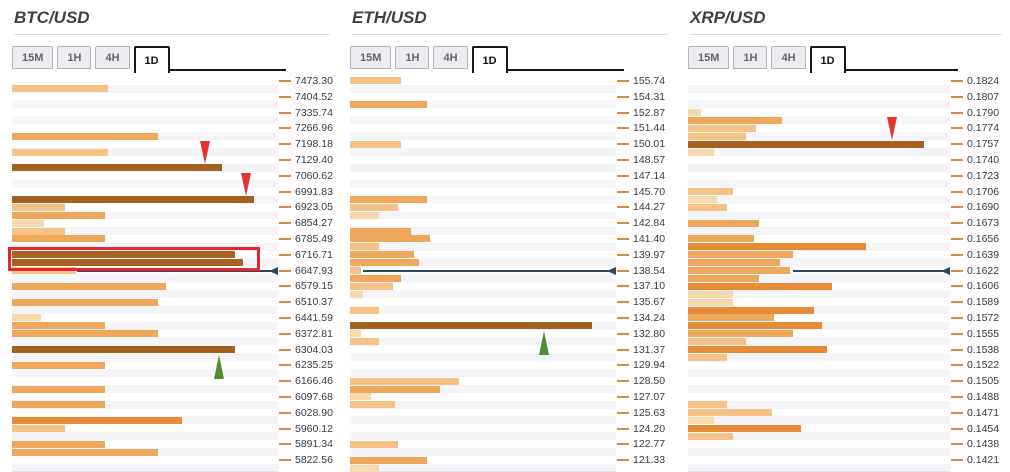 The height and width of the screenshot is (472, 1010). What do you see at coordinates (314, 80) in the screenshot?
I see `price-label: 7473.30` at bounding box center [314, 80].